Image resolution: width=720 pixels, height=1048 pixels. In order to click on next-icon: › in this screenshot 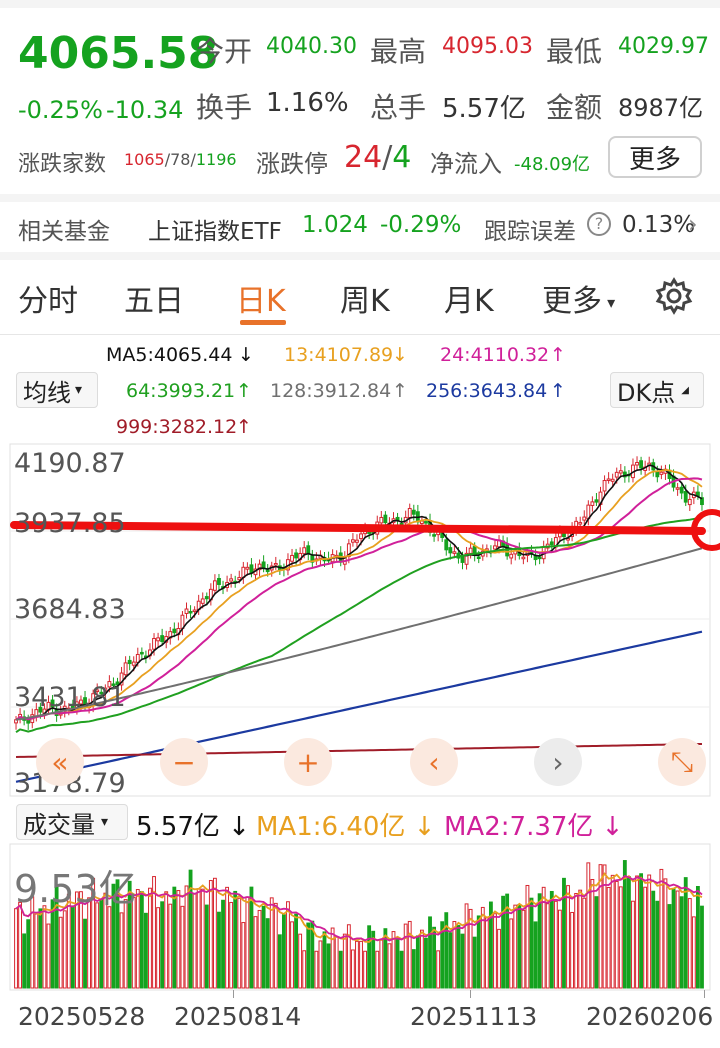, I will do `click(558, 762)`.